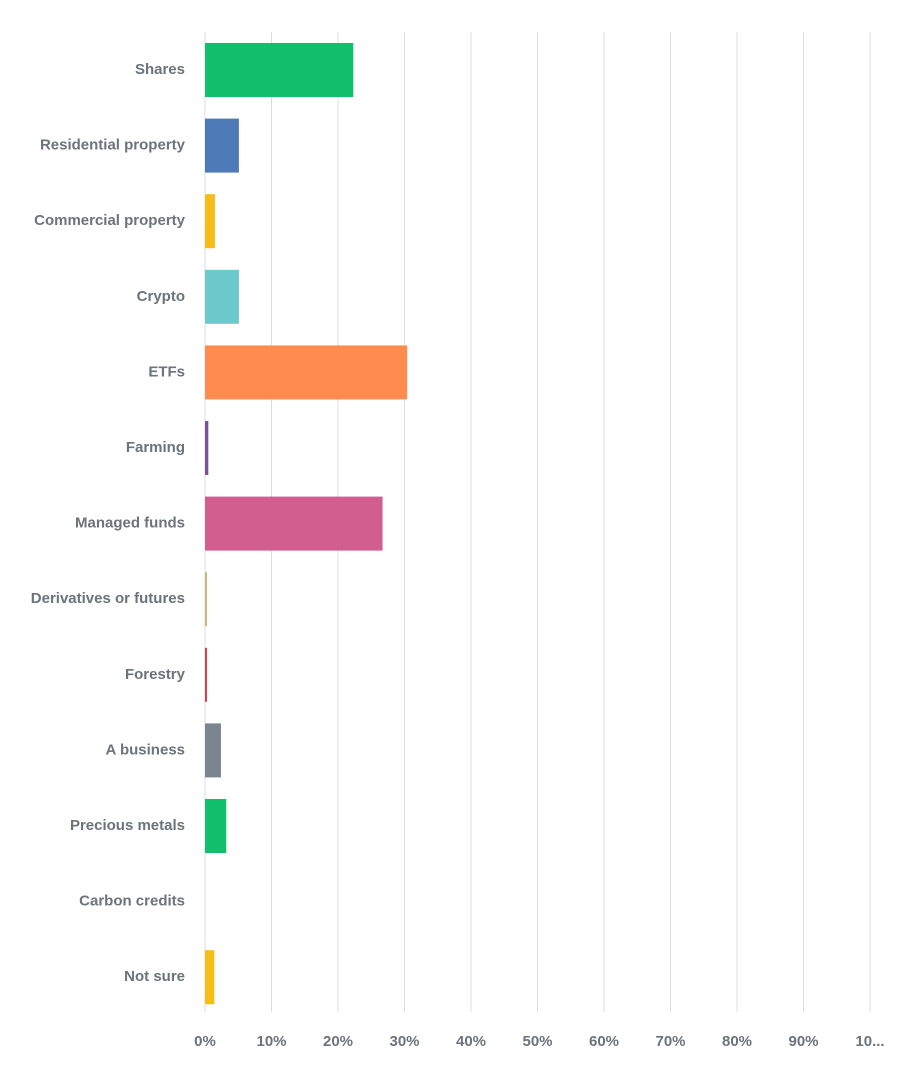 The image size is (902, 1066). Describe the element at coordinates (803, 1041) in the screenshot. I see `x-tick-label: 90%` at that location.